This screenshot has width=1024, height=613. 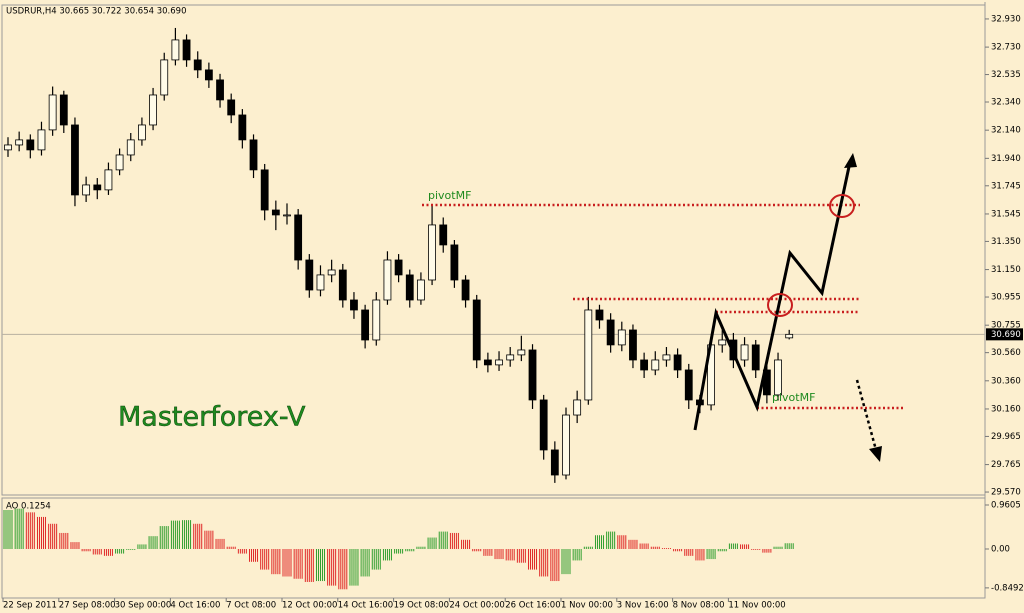 I want to click on x-tick-label: 24 Oct 00:00, so click(x=476, y=606).